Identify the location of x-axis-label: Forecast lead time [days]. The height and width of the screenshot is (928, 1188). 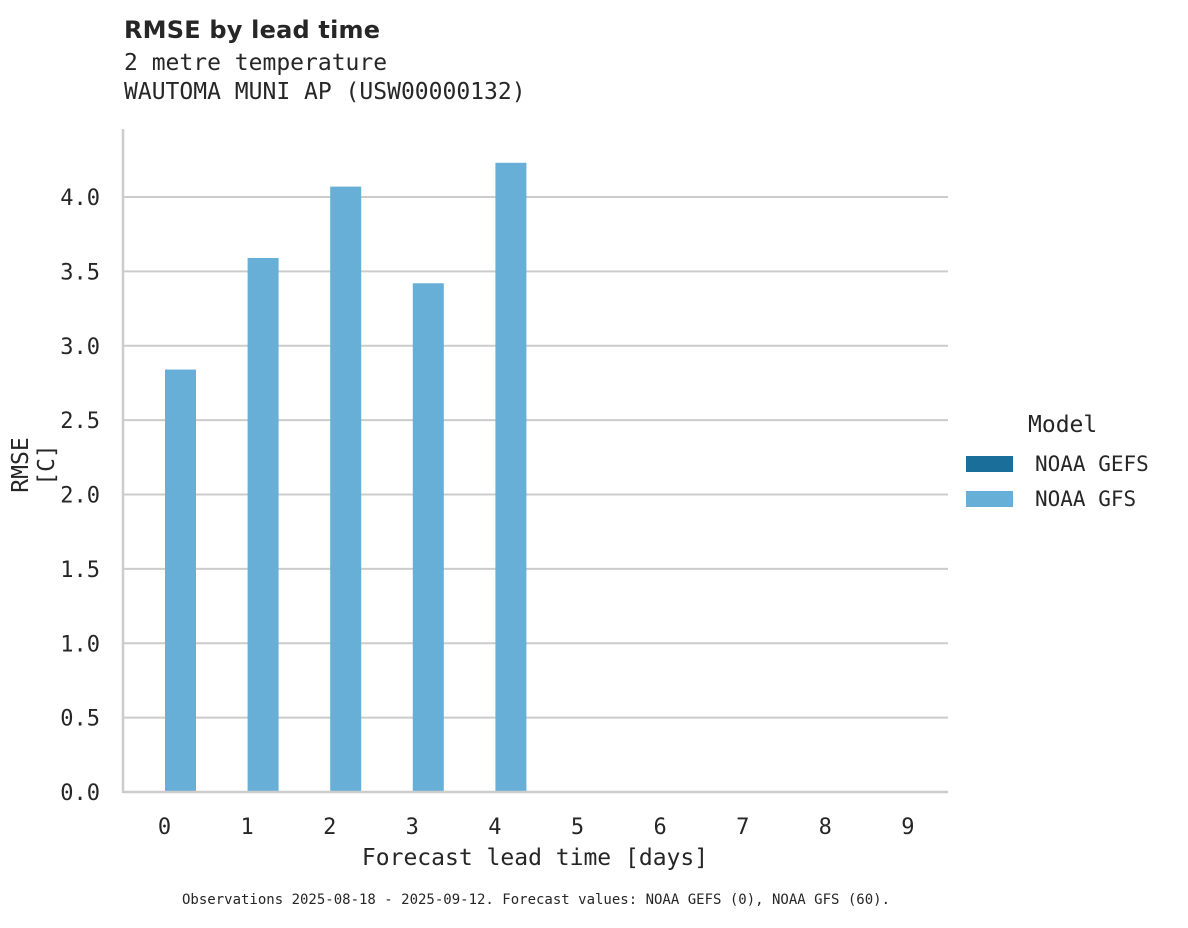
(535, 858).